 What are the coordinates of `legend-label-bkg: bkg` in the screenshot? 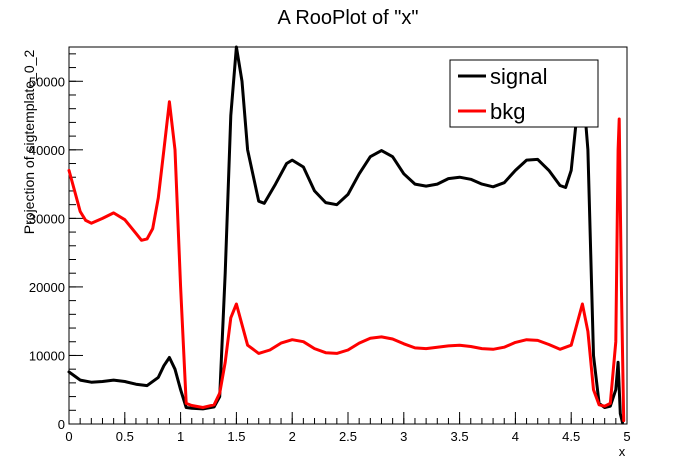 It's located at (507, 111).